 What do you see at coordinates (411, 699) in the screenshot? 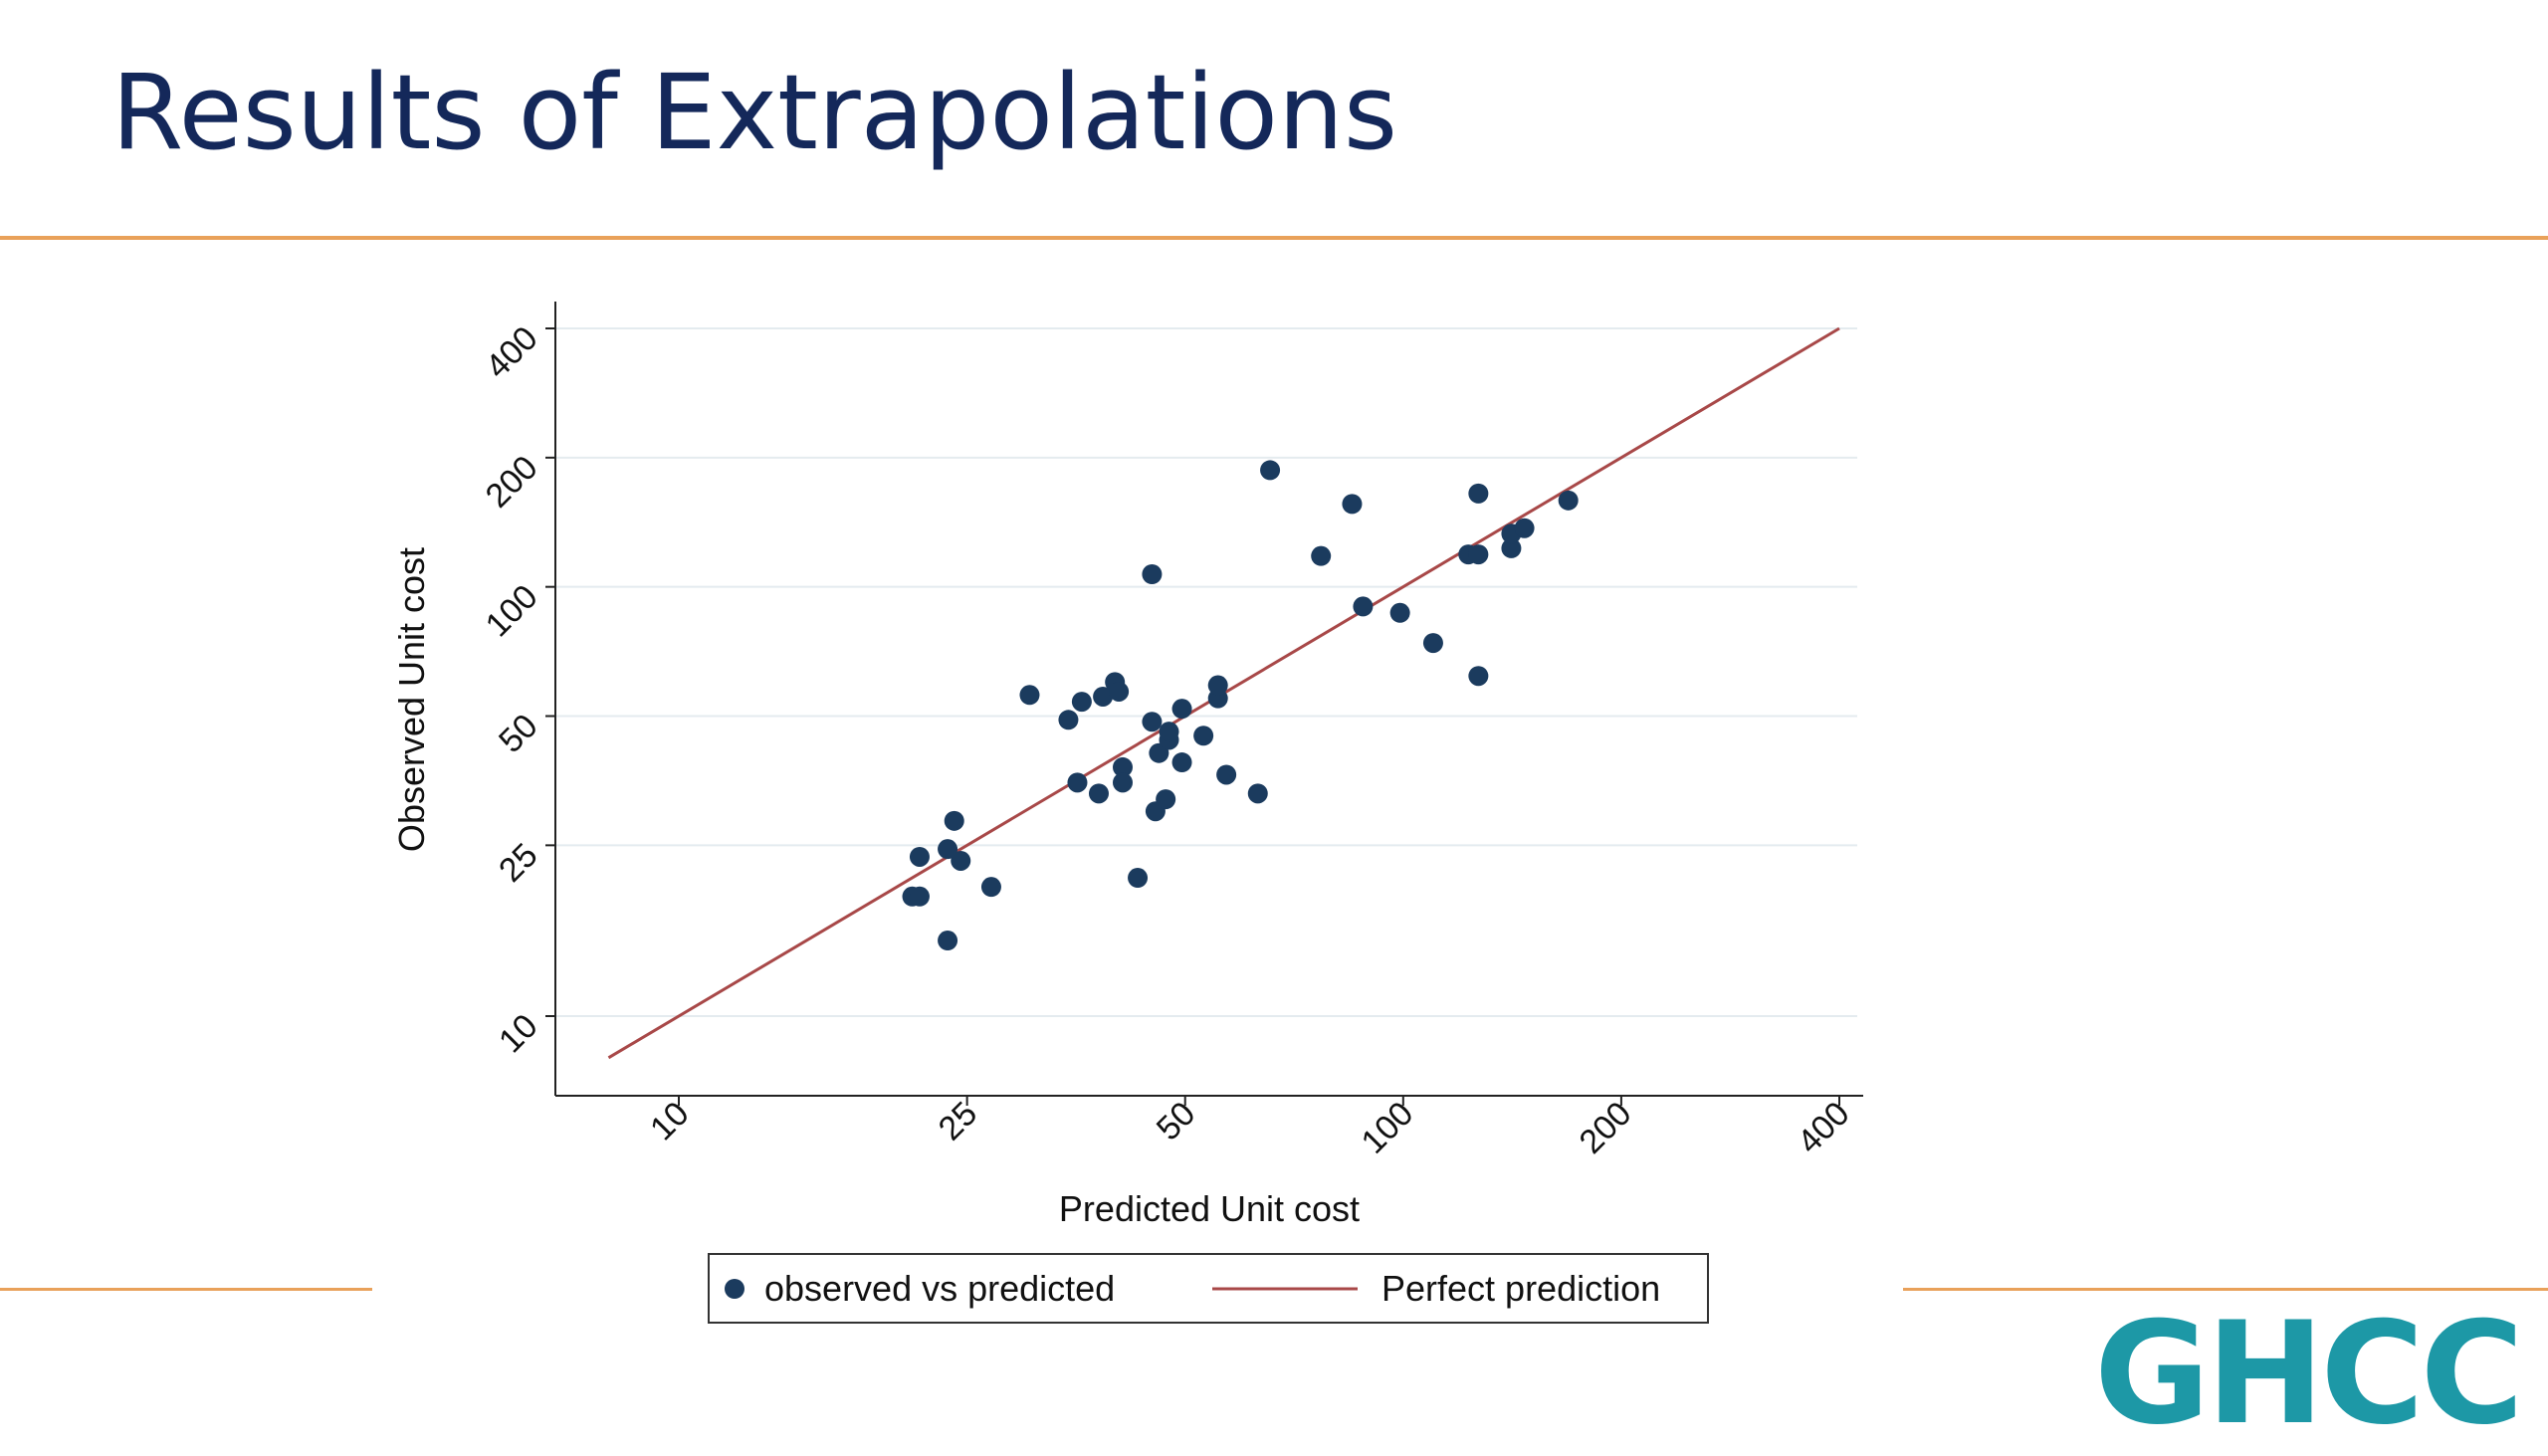
I see `y-axis-label: Observed Unit cost` at bounding box center [411, 699].